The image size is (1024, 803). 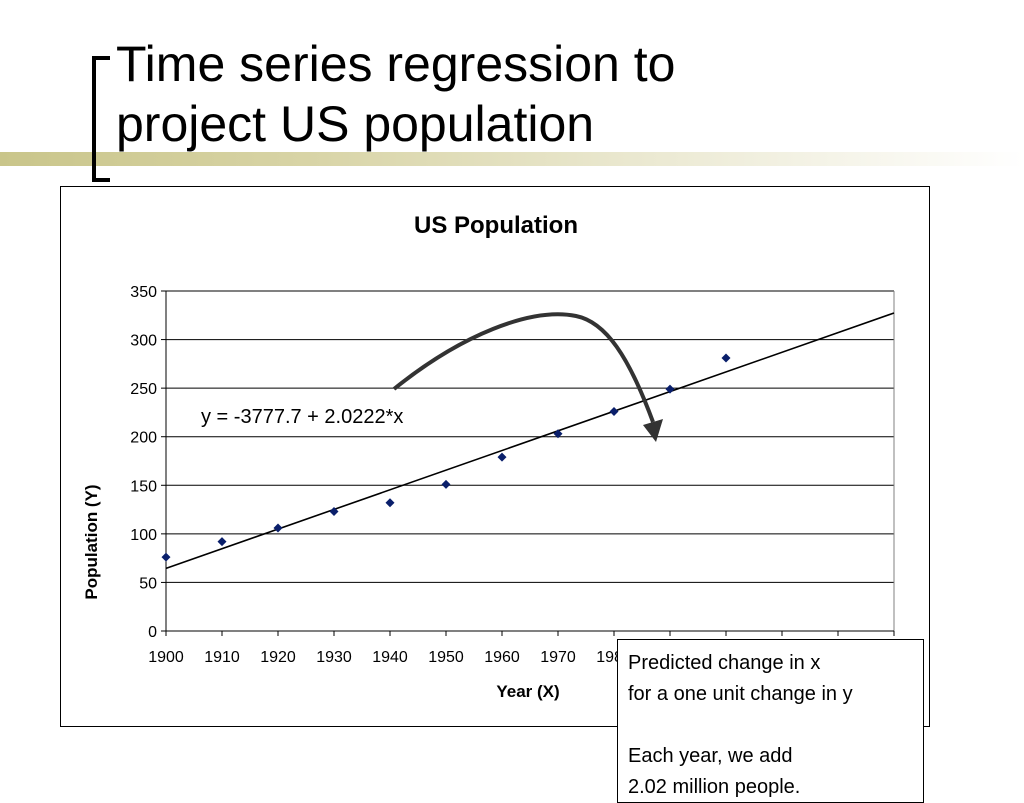 What do you see at coordinates (527, 691) in the screenshot?
I see `x-axis-label: Year (X)` at bounding box center [527, 691].